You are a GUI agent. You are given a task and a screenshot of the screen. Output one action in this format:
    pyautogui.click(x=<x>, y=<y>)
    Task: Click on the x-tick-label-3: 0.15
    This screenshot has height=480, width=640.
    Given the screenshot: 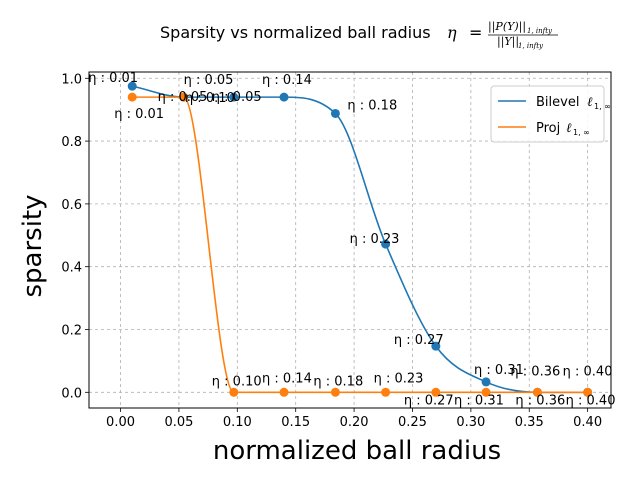 What is the action you would take?
    pyautogui.click(x=295, y=422)
    